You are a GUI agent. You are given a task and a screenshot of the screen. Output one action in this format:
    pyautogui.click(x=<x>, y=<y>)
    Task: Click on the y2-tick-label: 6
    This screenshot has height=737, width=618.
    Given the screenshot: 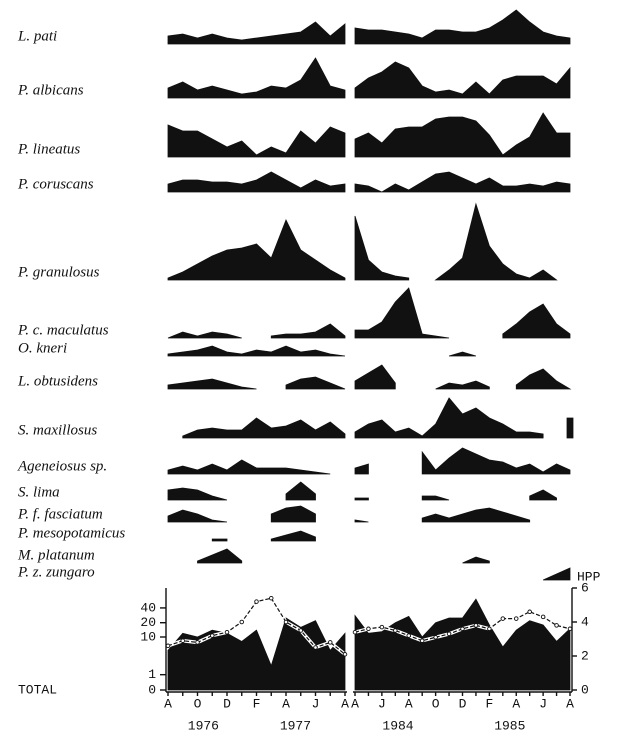 What is the action you would take?
    pyautogui.click(x=585, y=587)
    